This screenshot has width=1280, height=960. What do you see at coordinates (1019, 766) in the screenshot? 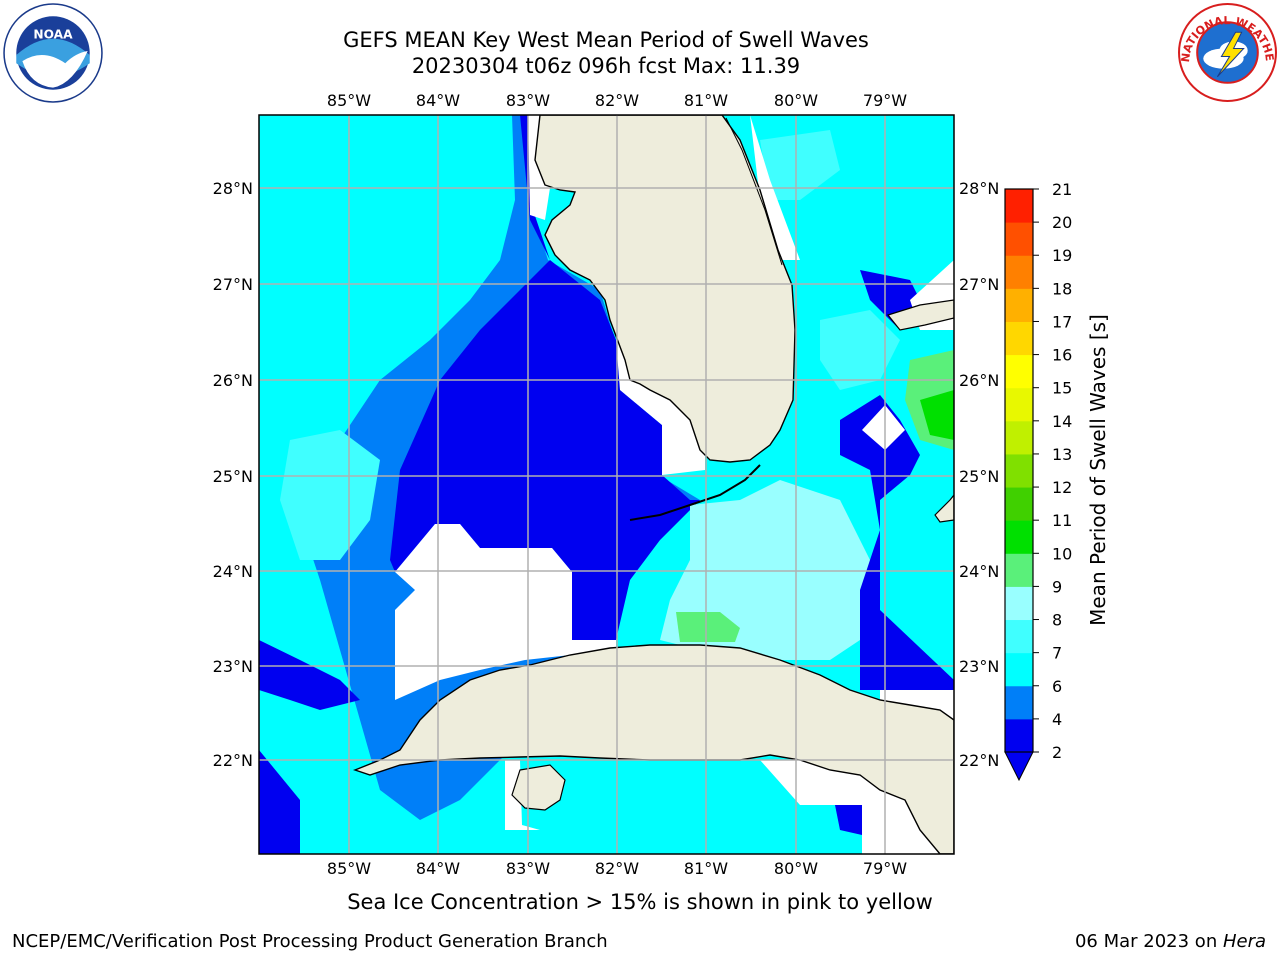
I see `colorbar-under-arrow` at bounding box center [1019, 766].